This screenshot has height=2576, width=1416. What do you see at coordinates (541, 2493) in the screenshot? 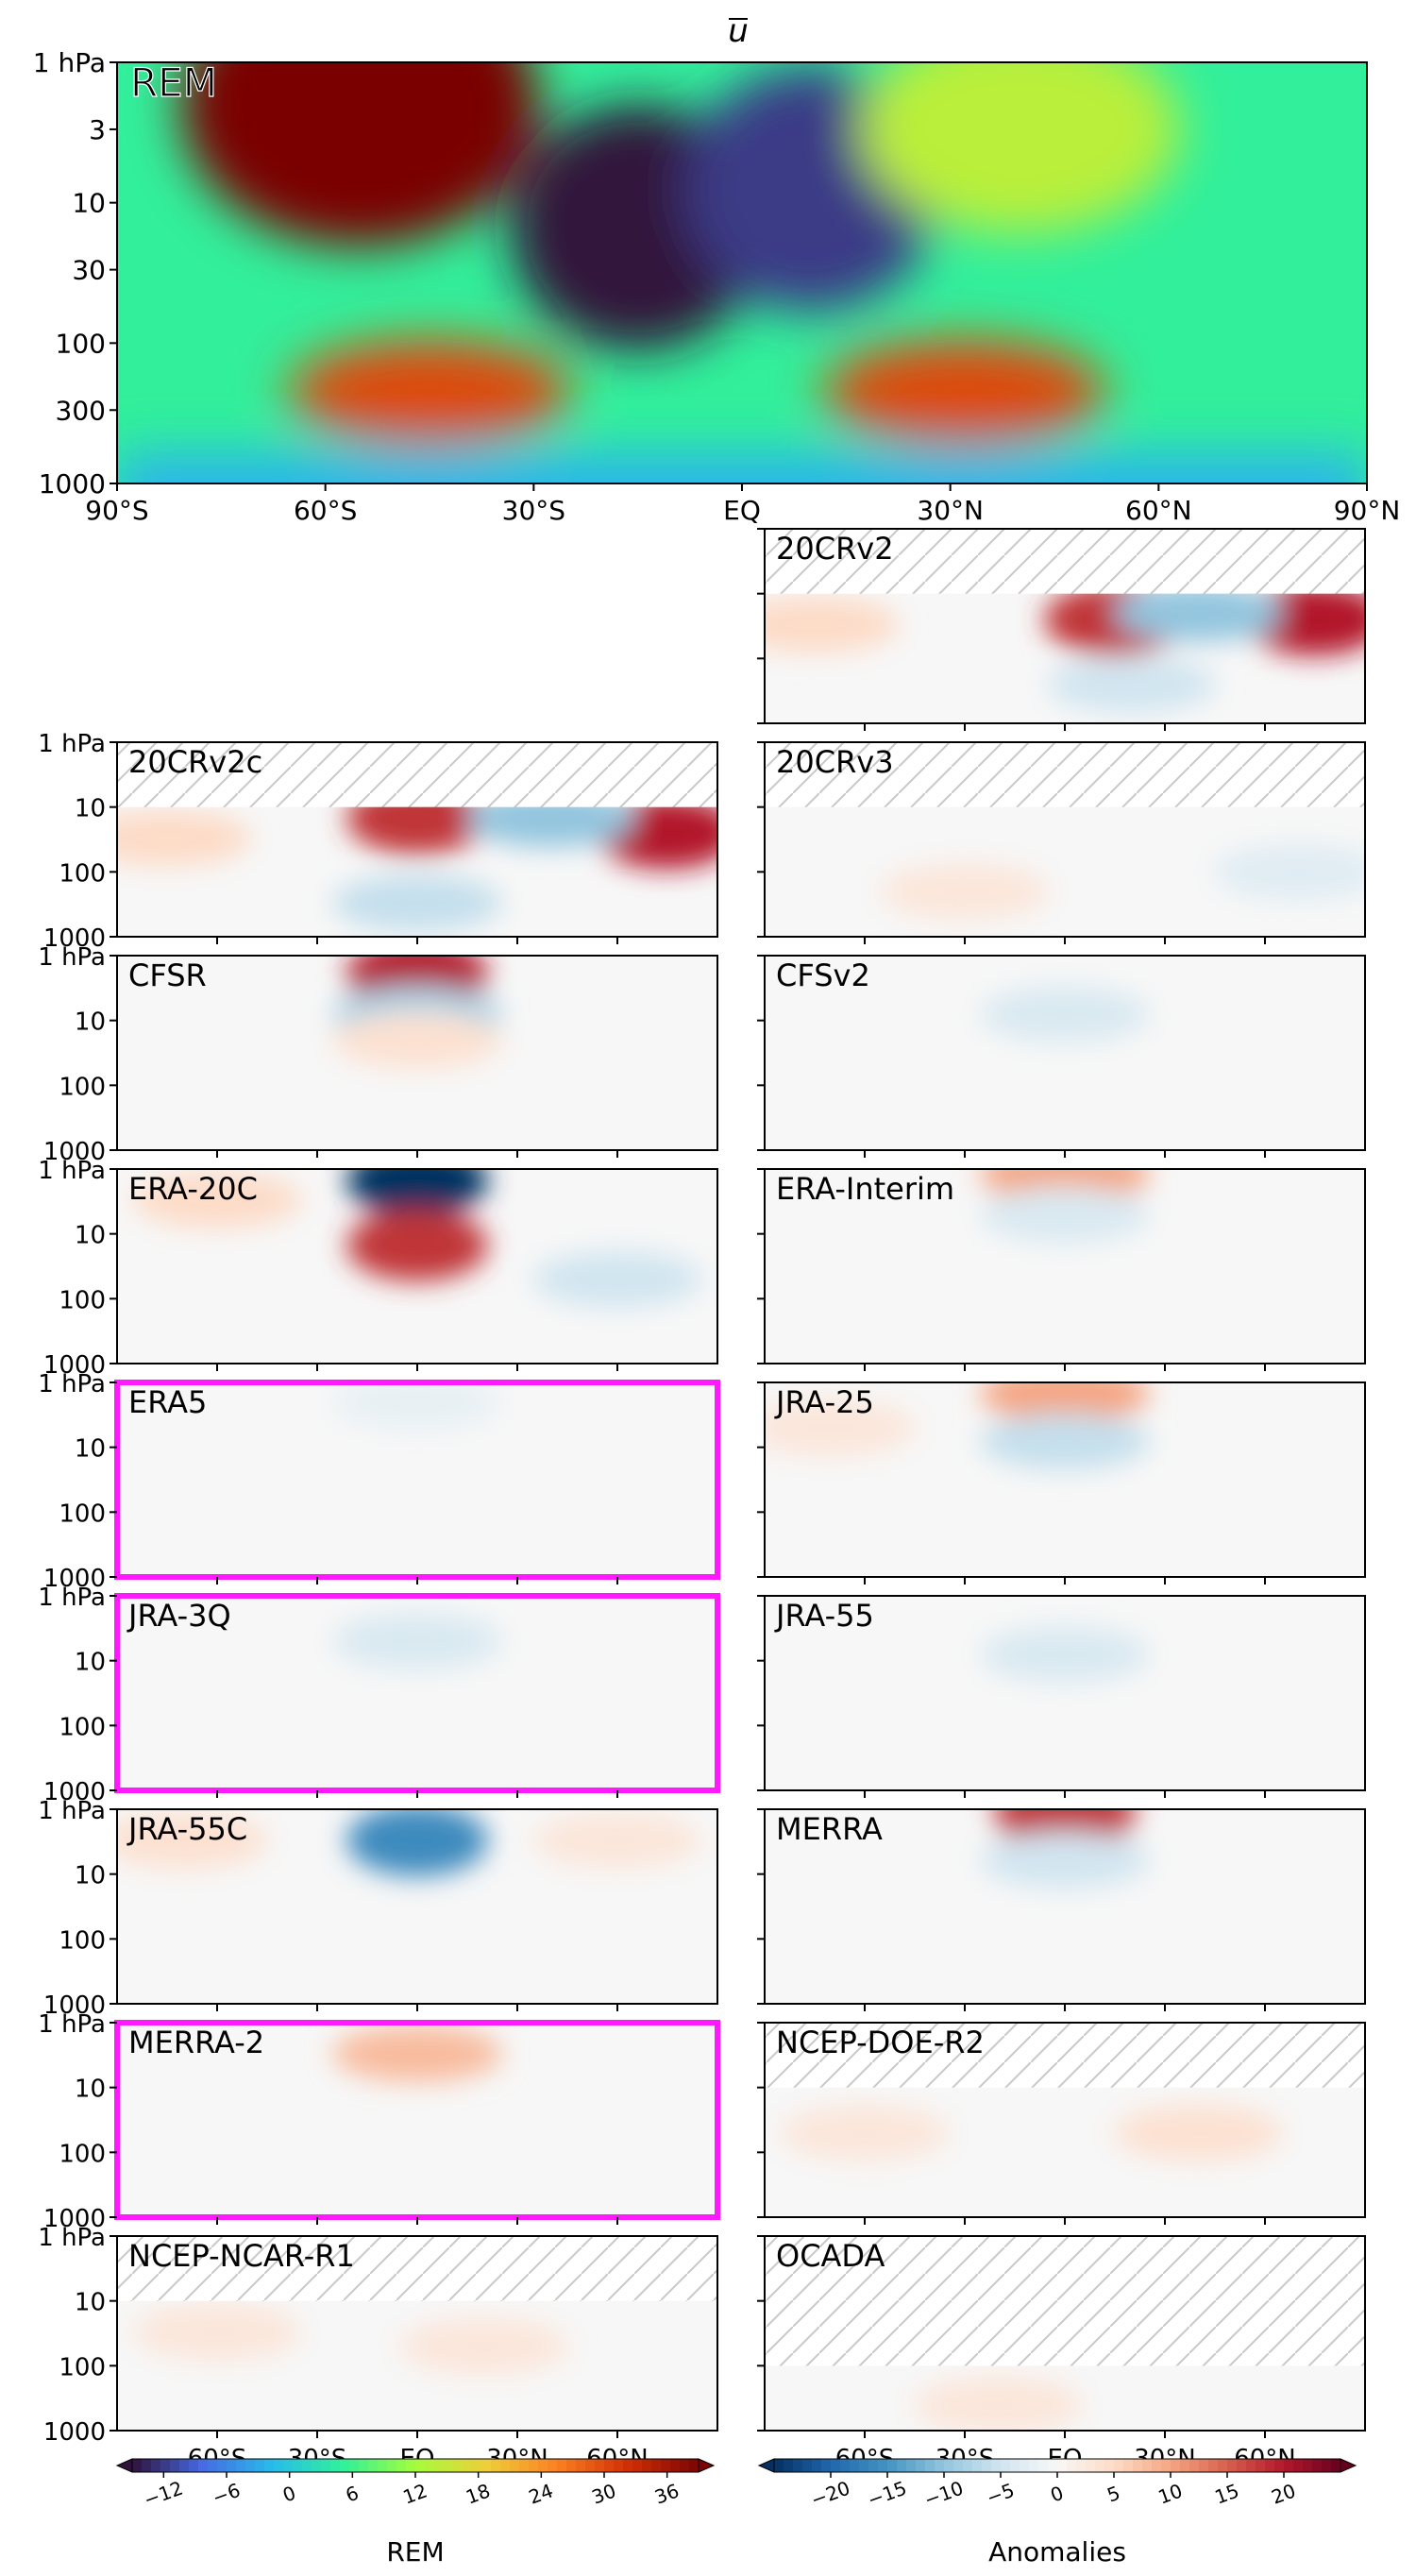
I see `colorbar-tick: 24` at bounding box center [541, 2493].